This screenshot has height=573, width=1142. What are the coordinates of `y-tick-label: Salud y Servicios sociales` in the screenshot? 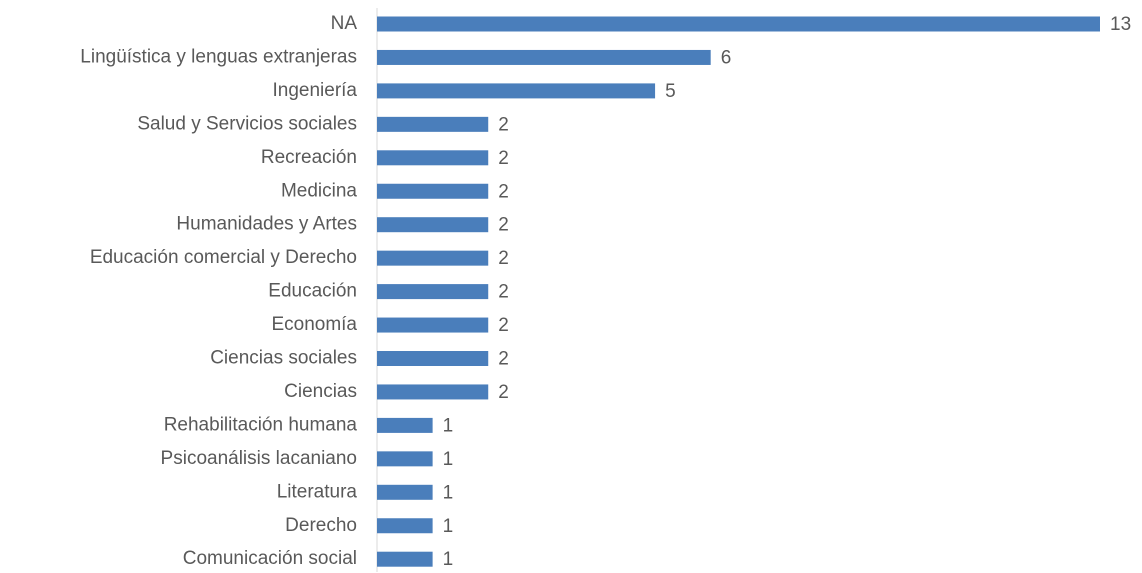 It's located at (247, 123).